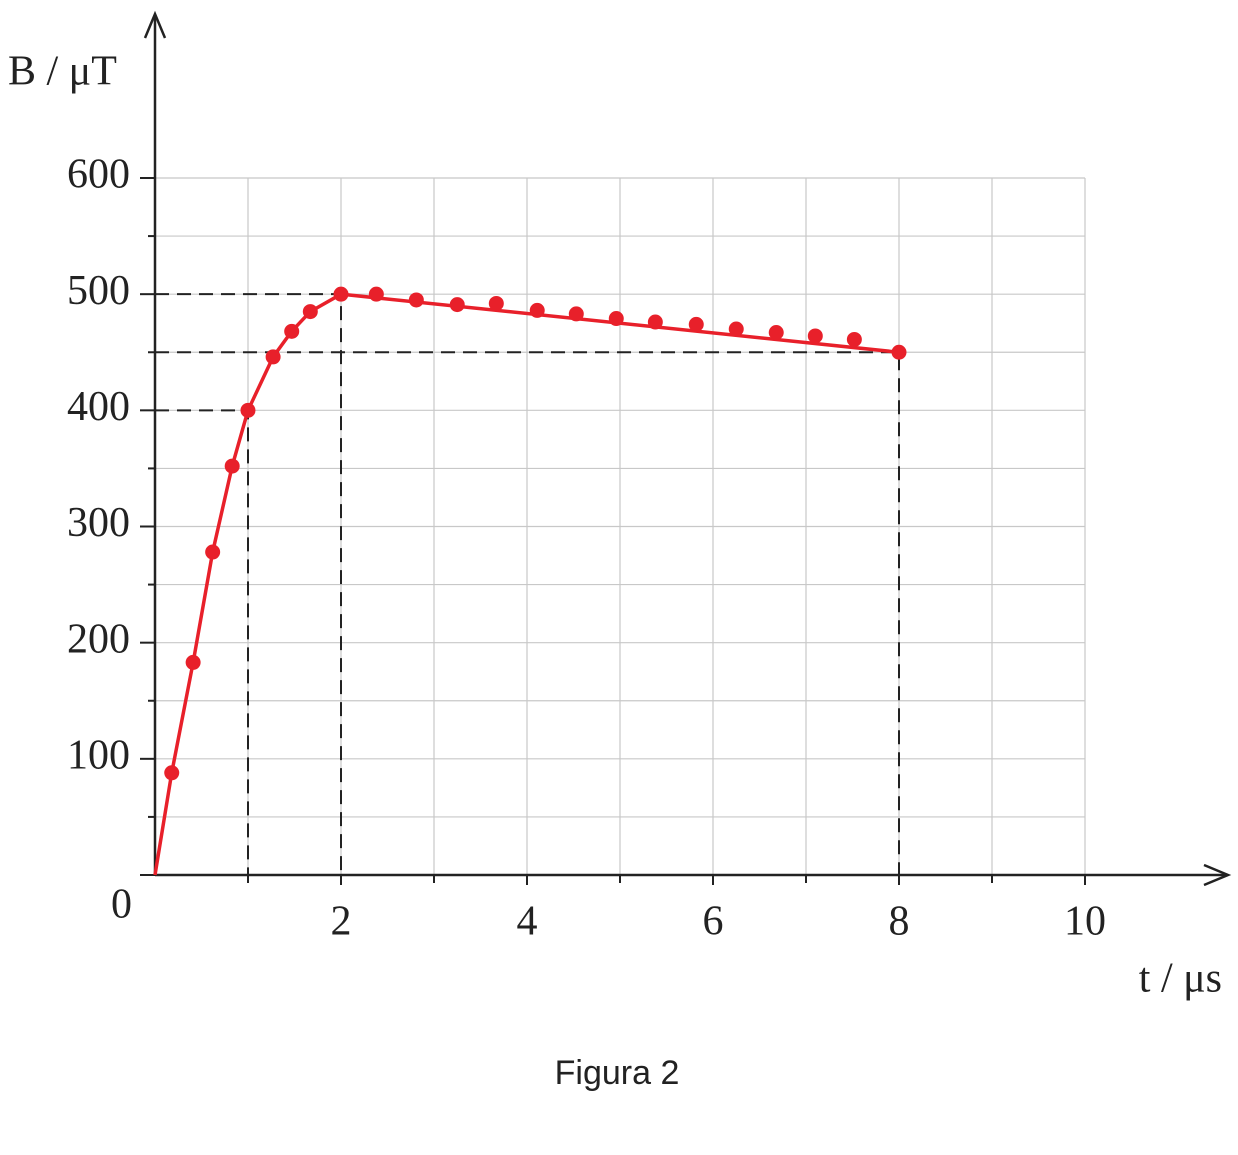 The image size is (1238, 1155). What do you see at coordinates (1180, 979) in the screenshot?
I see `x-axis-label: t / μs` at bounding box center [1180, 979].